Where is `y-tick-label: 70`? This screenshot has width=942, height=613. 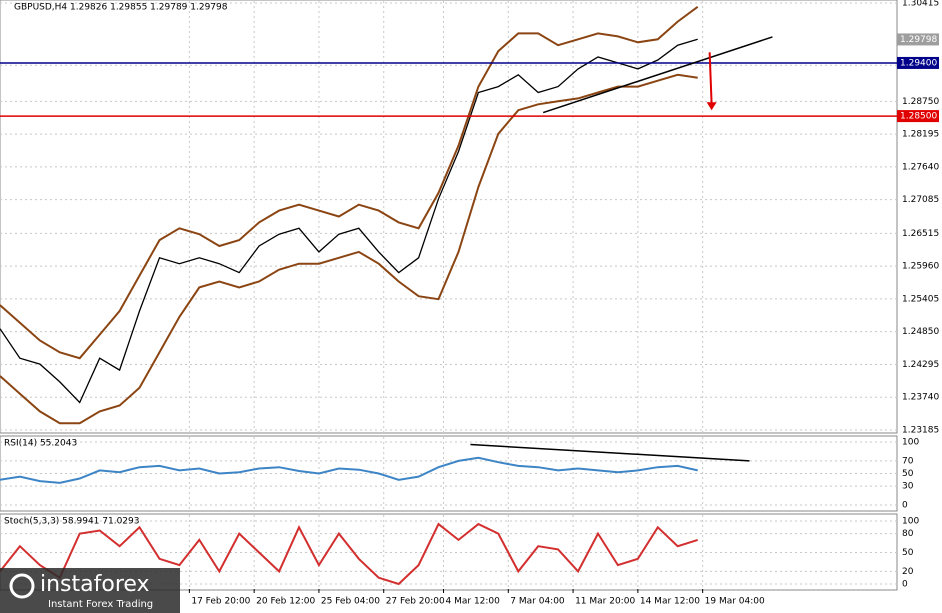 y-tick-label: 70 is located at coordinates (908, 461).